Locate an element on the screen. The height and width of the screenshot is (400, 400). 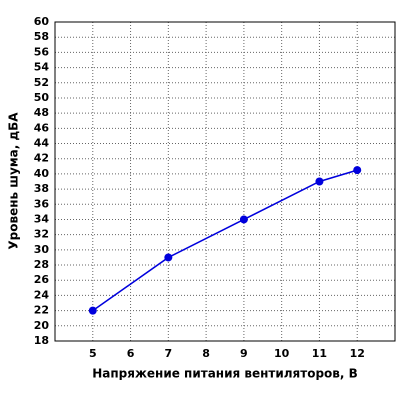
y-tick-label: 54 is located at coordinates (42, 67).